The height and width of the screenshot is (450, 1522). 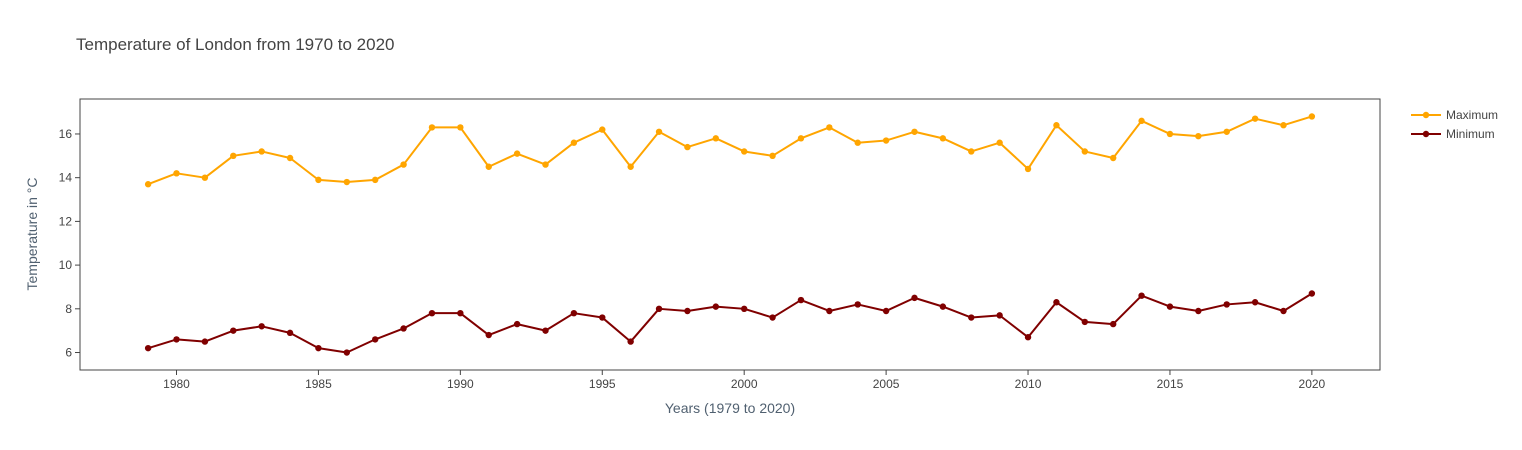 I want to click on x-tick-label: 2020, so click(x=1312, y=384).